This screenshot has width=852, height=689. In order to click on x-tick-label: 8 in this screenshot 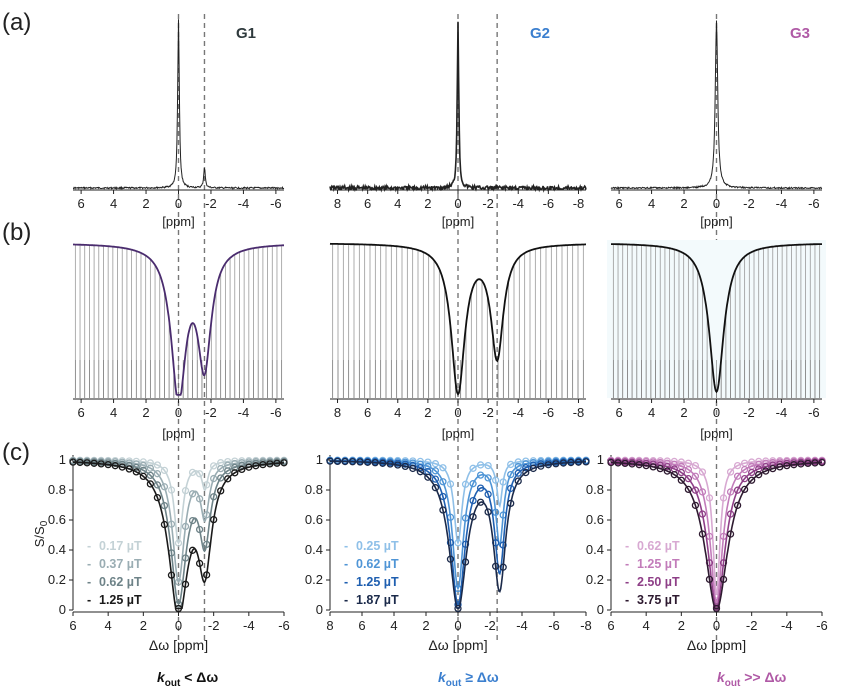, I will do `click(337, 203)`.